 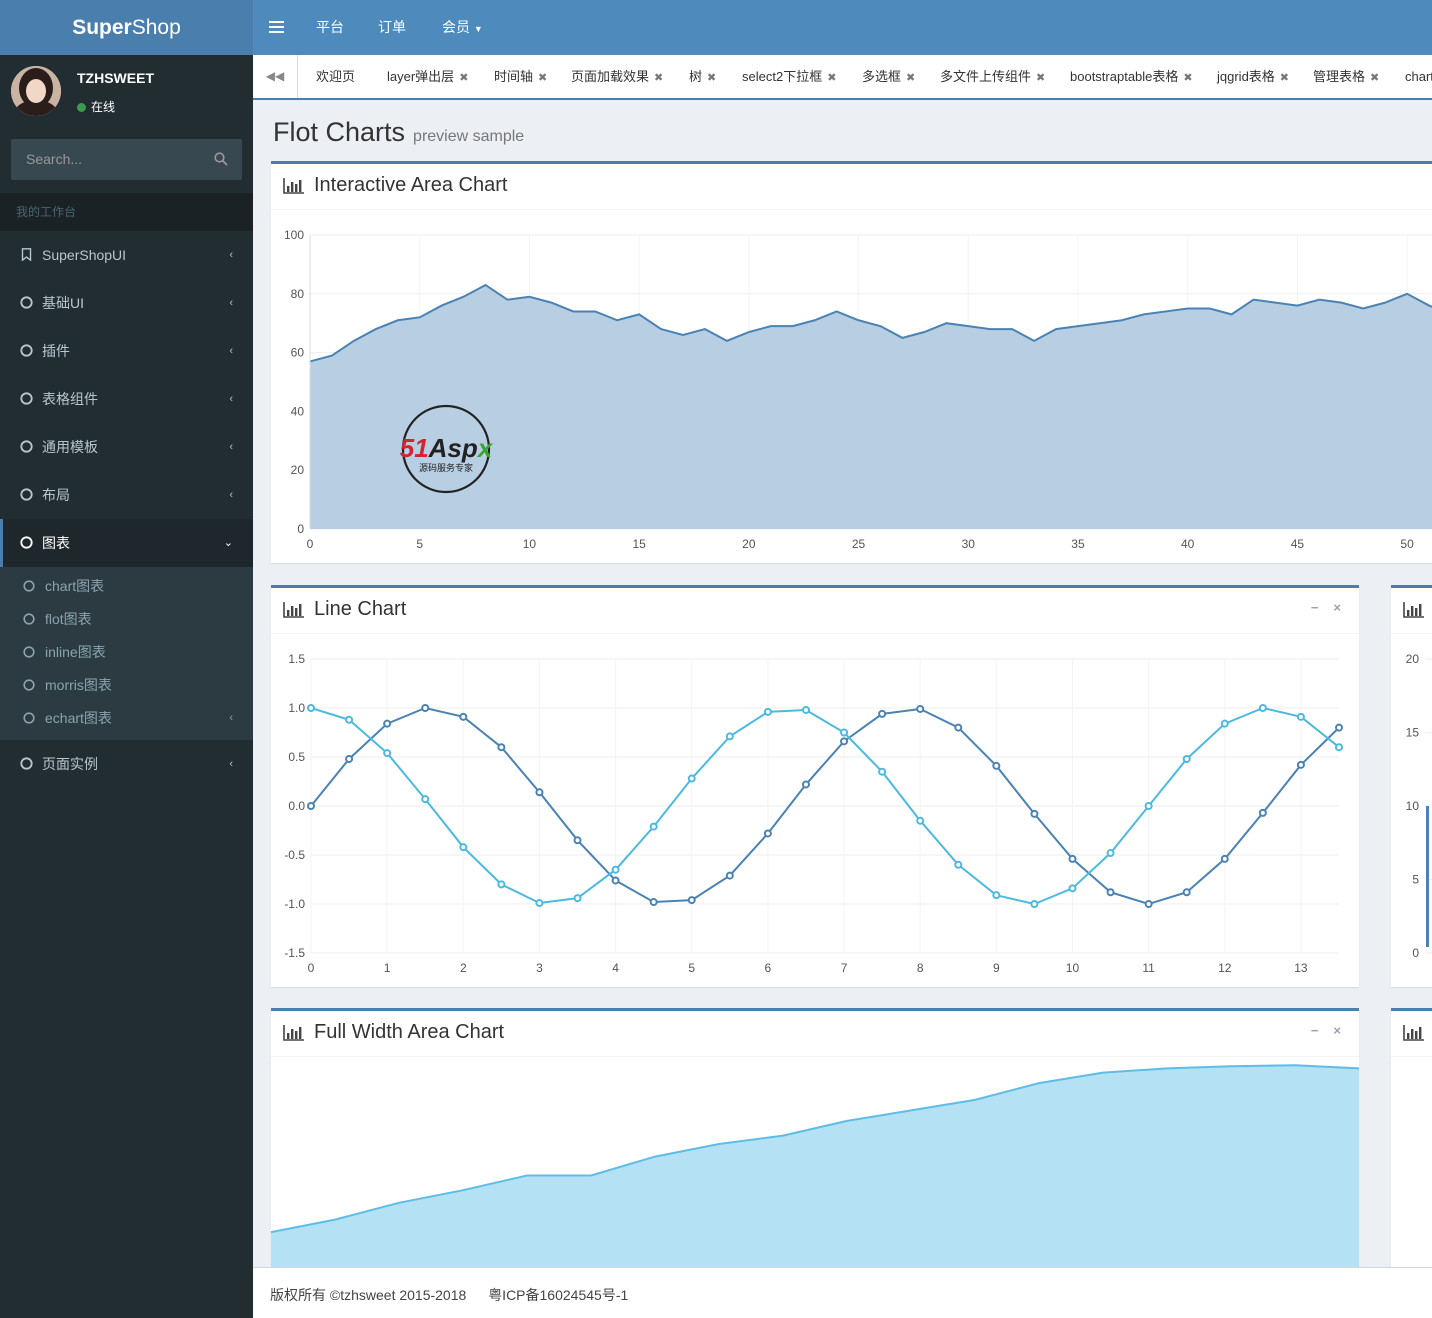 I want to click on app-logo: SuperShop, so click(x=126, y=27).